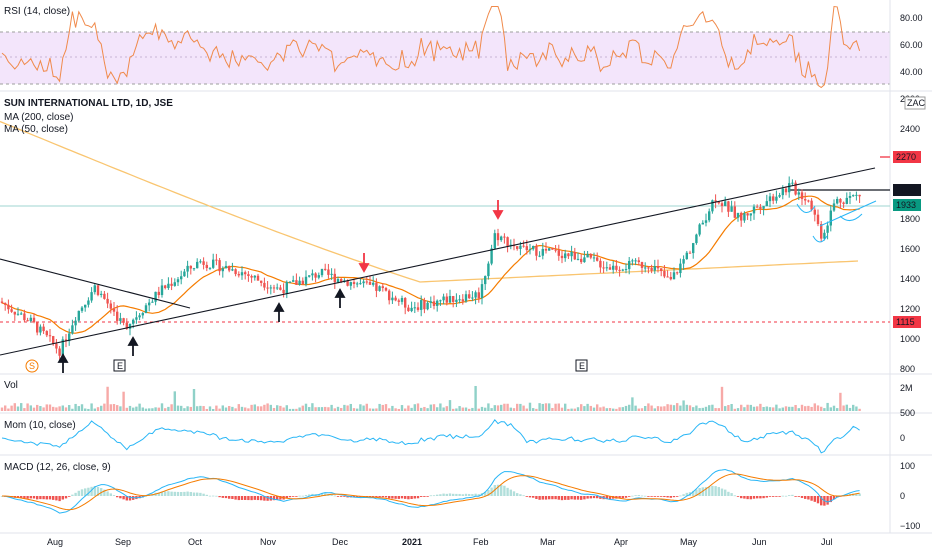  What do you see at coordinates (915, 103) in the screenshot?
I see `currency-badge: ZAC` at bounding box center [915, 103].